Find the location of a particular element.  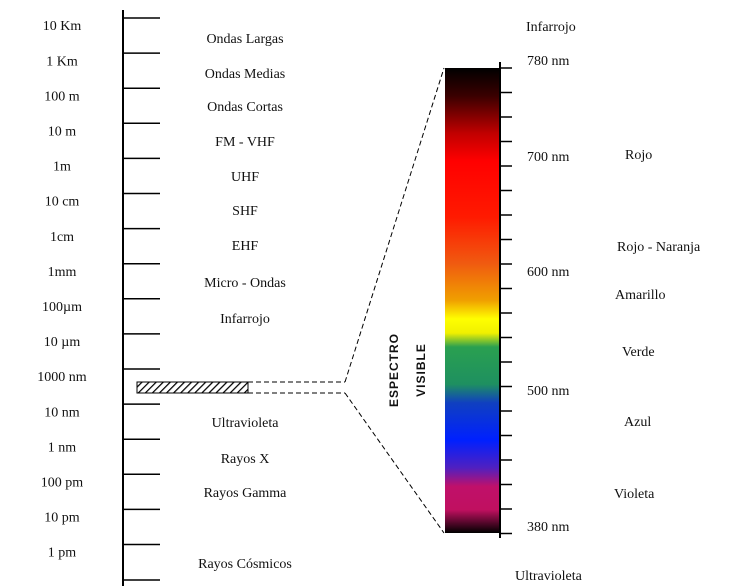

color-label: Rojo is located at coordinates (638, 155).